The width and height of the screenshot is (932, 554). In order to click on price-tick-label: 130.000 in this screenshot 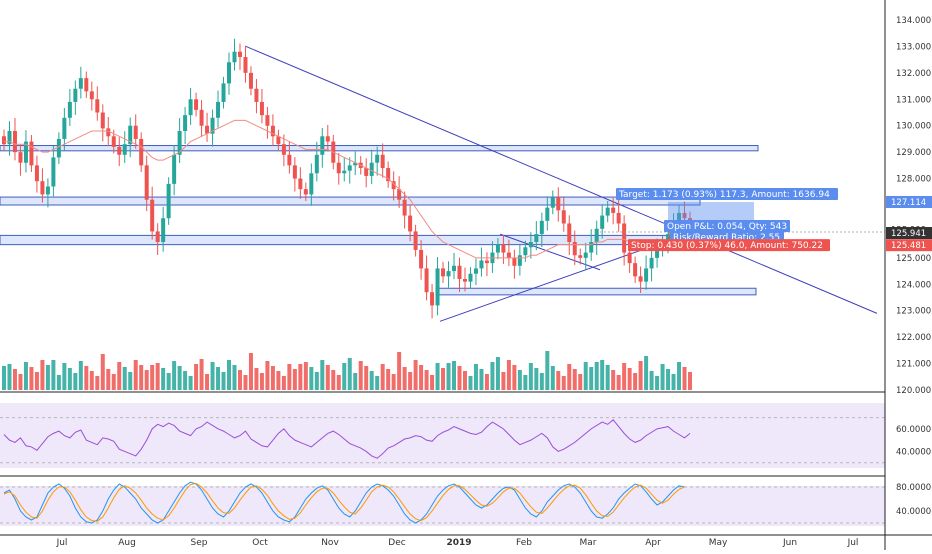, I will do `click(913, 127)`.